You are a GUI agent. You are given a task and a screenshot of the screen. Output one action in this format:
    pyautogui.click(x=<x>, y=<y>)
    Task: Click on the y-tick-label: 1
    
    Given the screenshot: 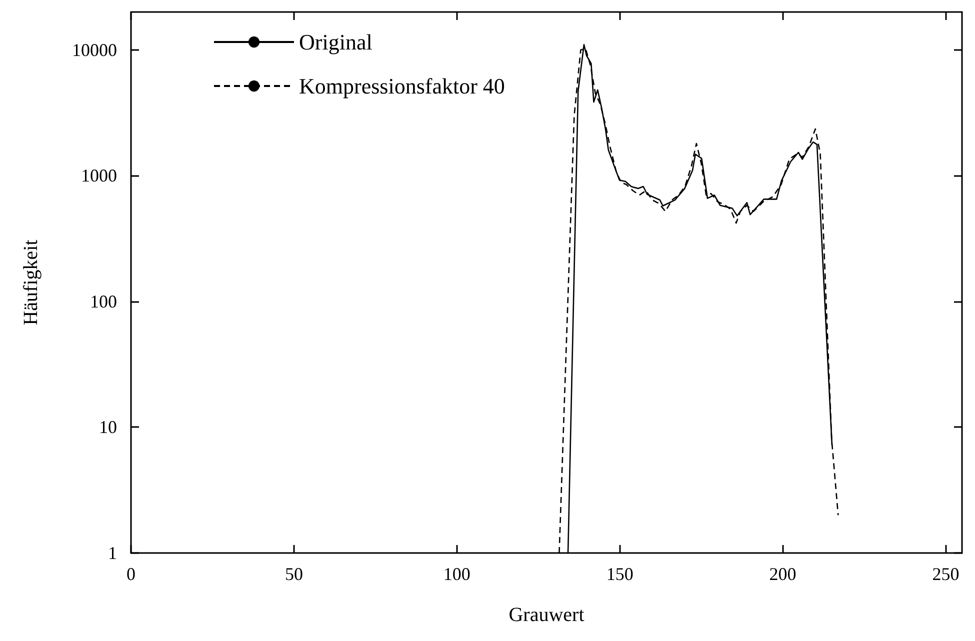 What is the action you would take?
    pyautogui.click(x=112, y=553)
    